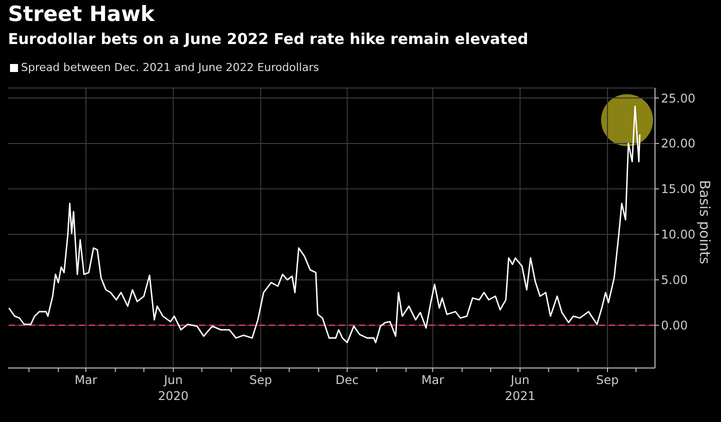 The width and height of the screenshot is (721, 422). Describe the element at coordinates (678, 235) in the screenshot. I see `y-tick-label: 10.00` at that location.